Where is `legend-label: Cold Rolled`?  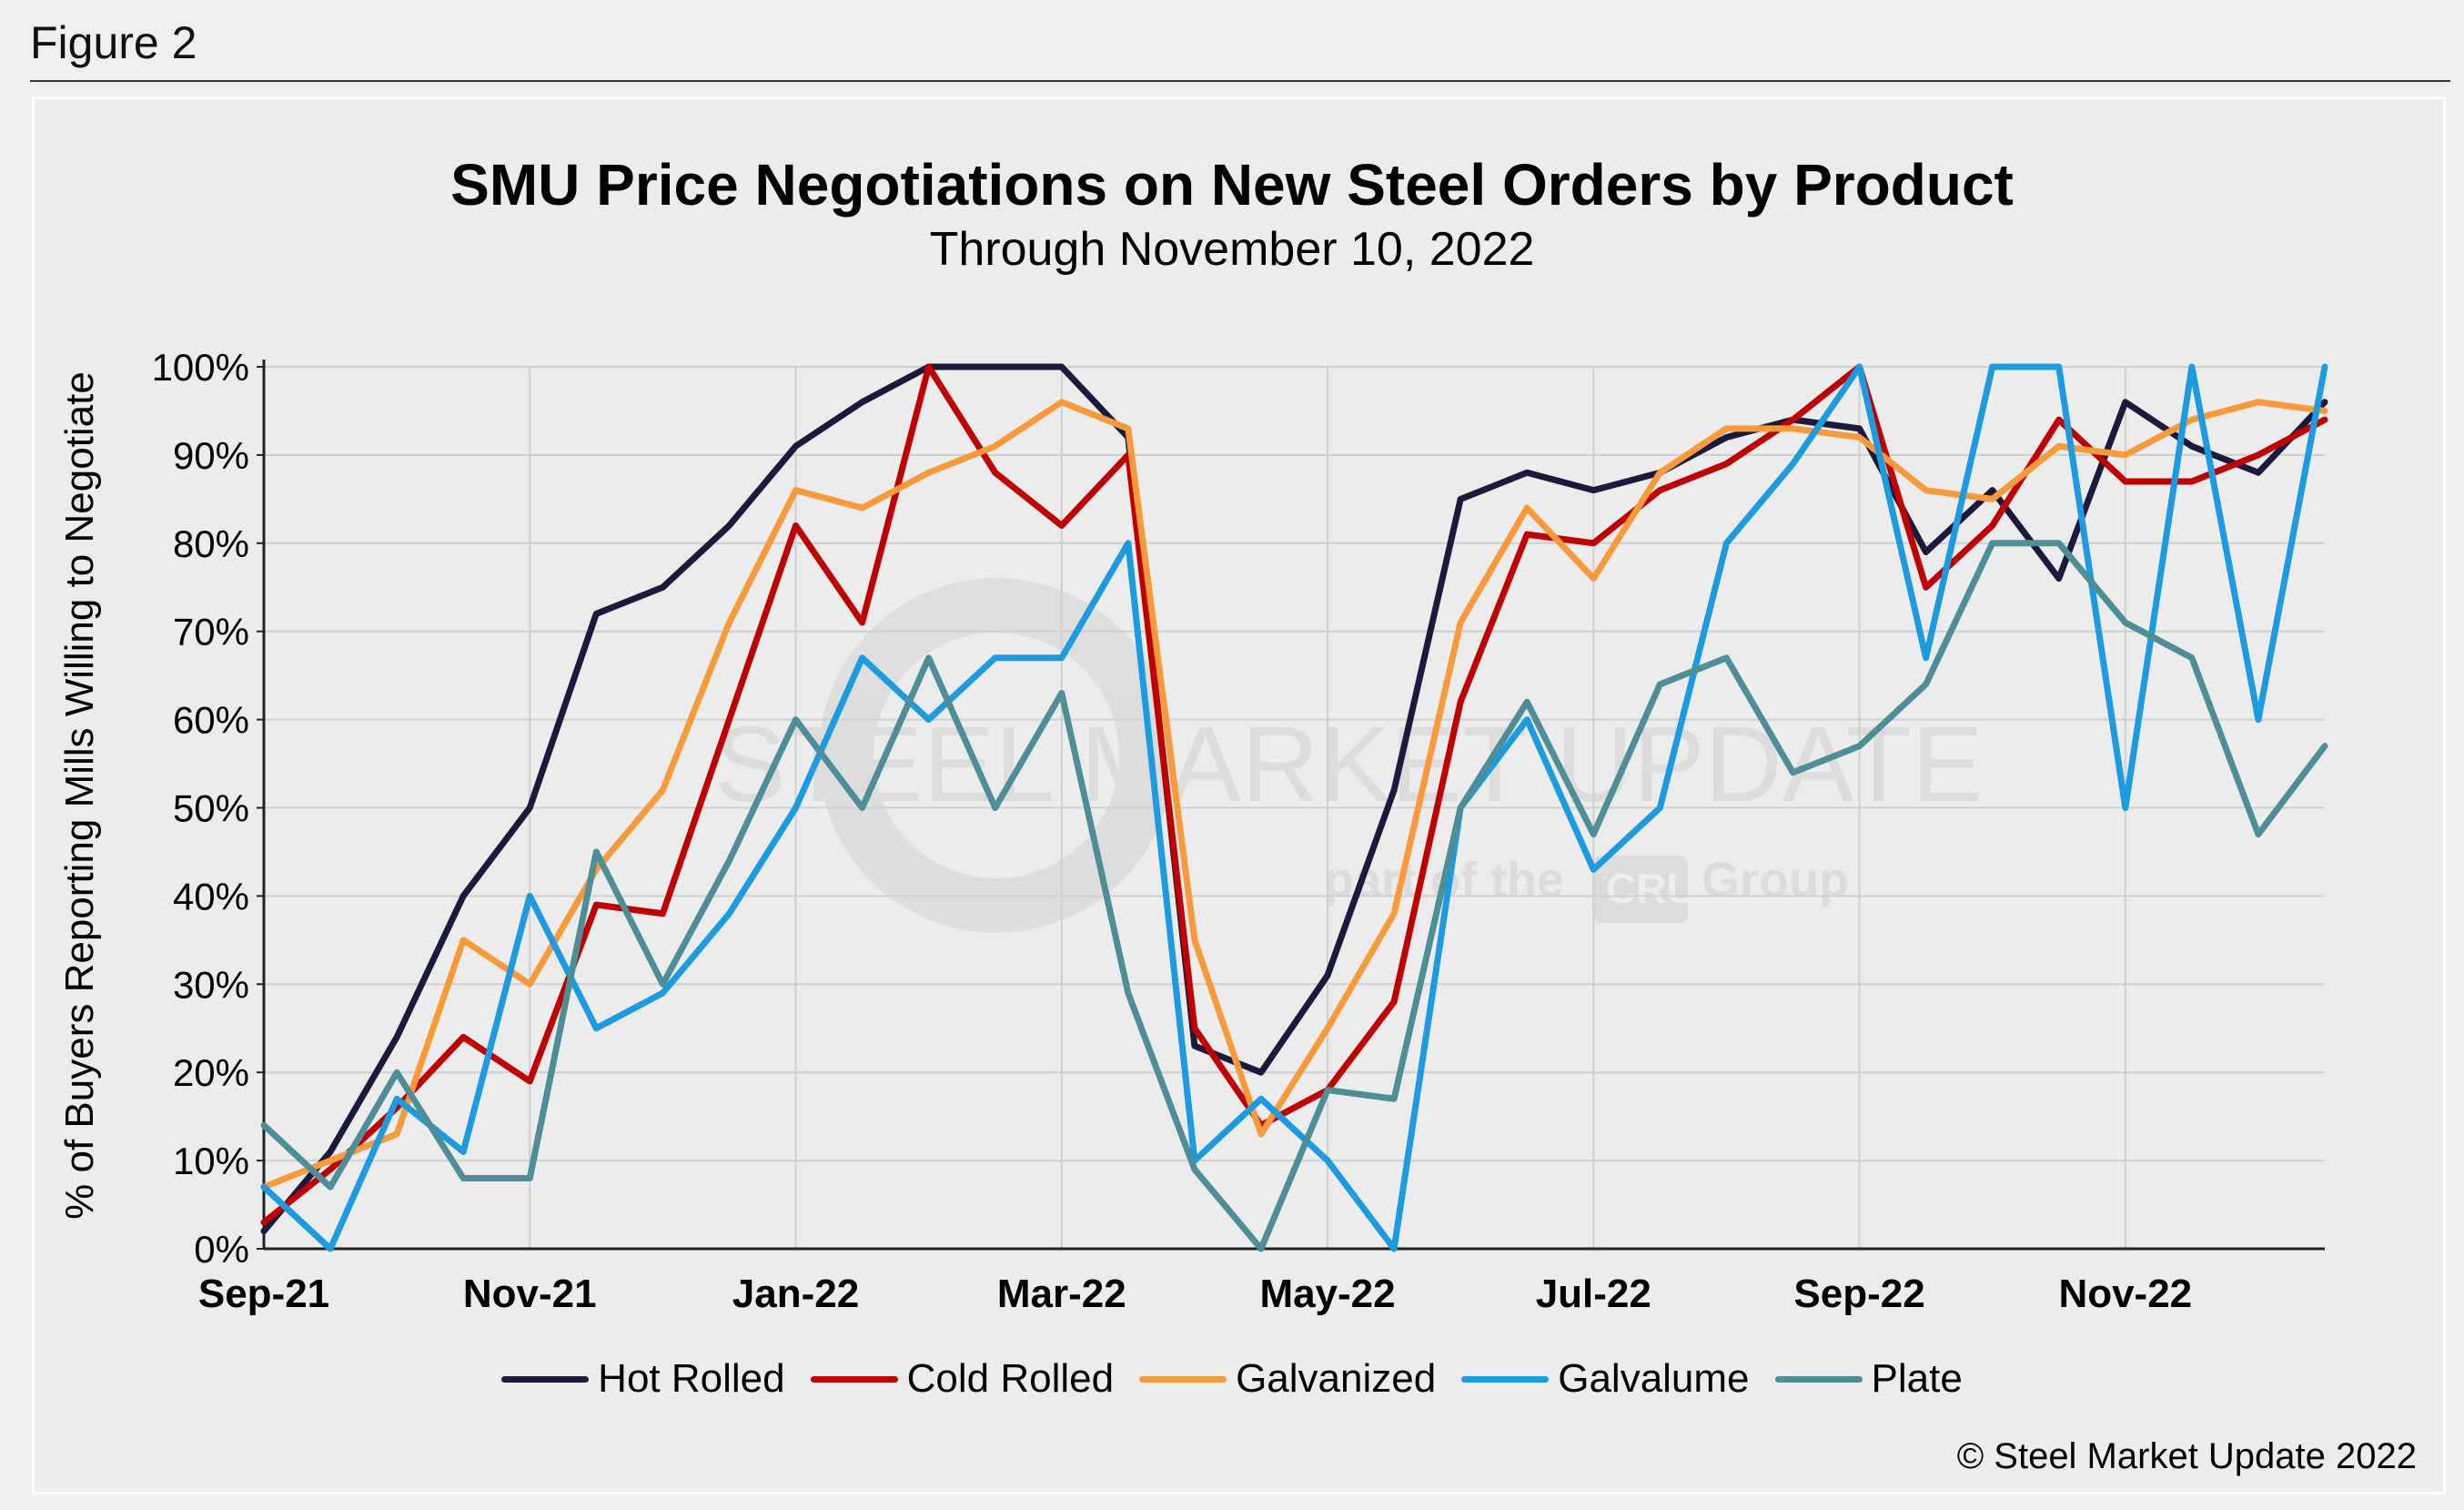
legend-label: Cold Rolled is located at coordinates (1010, 1378).